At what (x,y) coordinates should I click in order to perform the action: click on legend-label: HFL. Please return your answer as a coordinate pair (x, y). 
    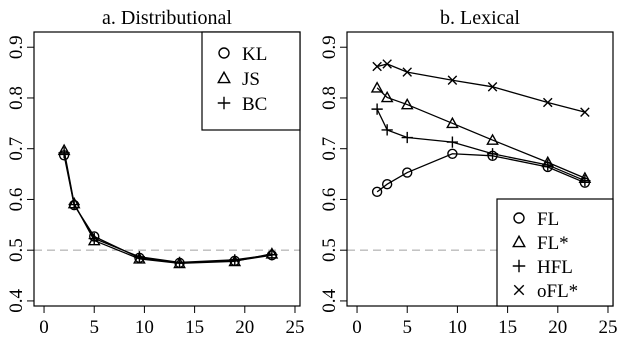
    Looking at the image, I should click on (555, 267).